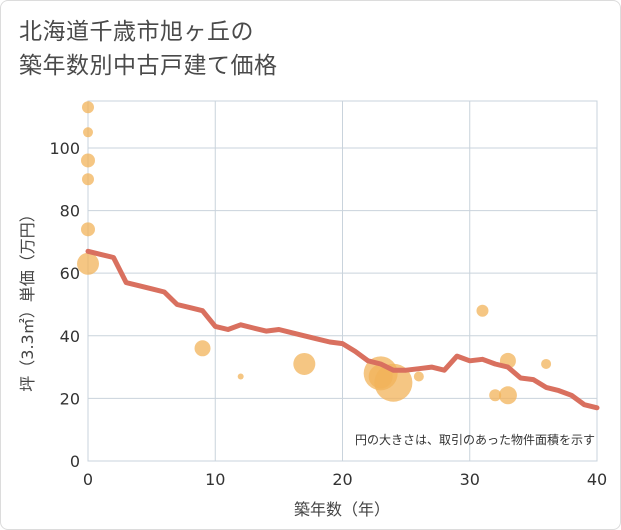 Image resolution: width=621 pixels, height=530 pixels. What do you see at coordinates (75, 461) in the screenshot?
I see `y-tick-label: 0` at bounding box center [75, 461].